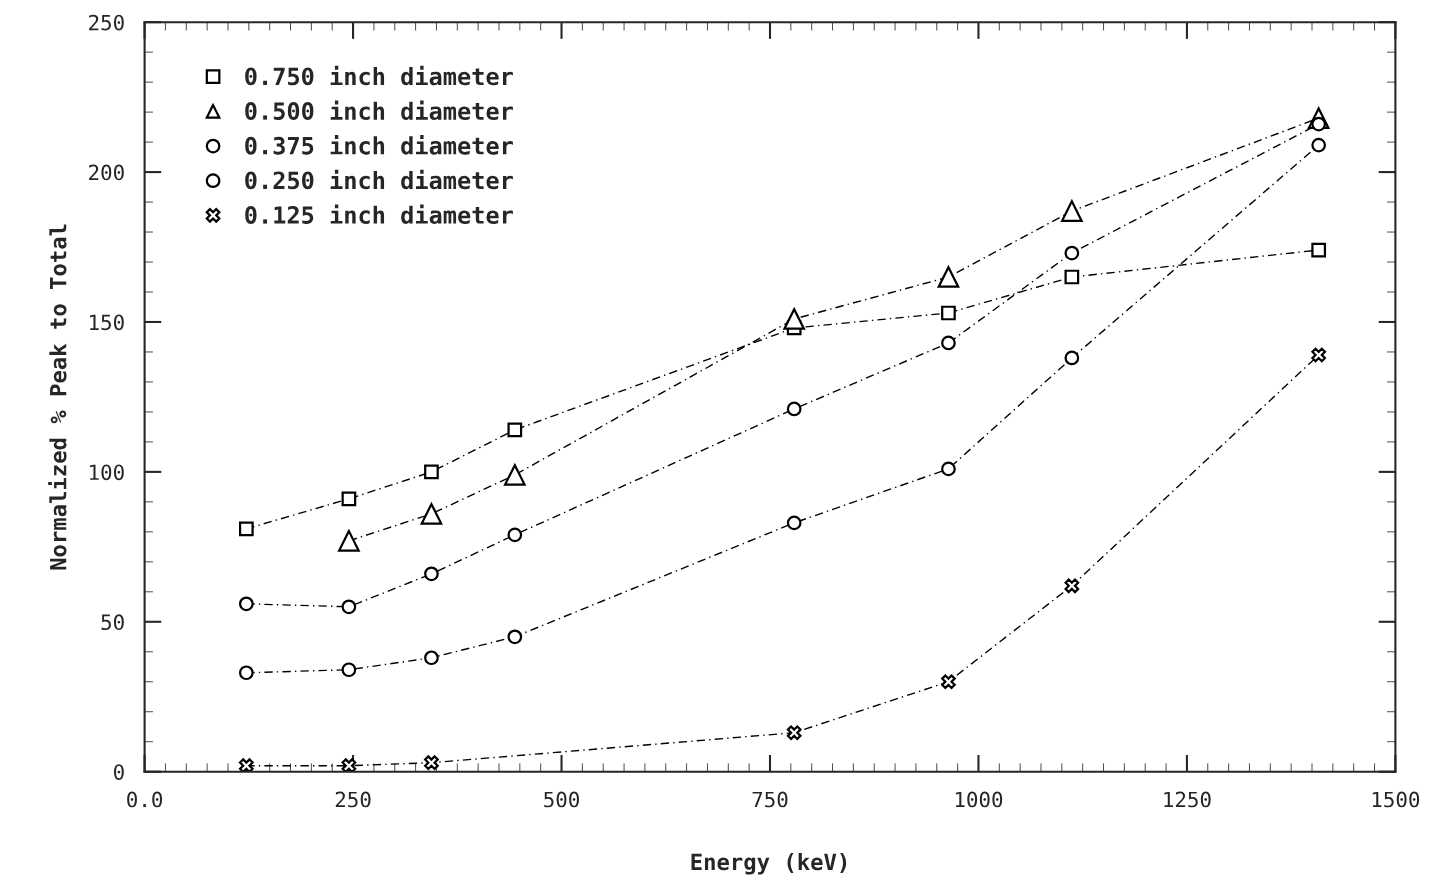  Describe the element at coordinates (379, 145) in the screenshot. I see `legend-label: 0.375 inch diameter` at that location.